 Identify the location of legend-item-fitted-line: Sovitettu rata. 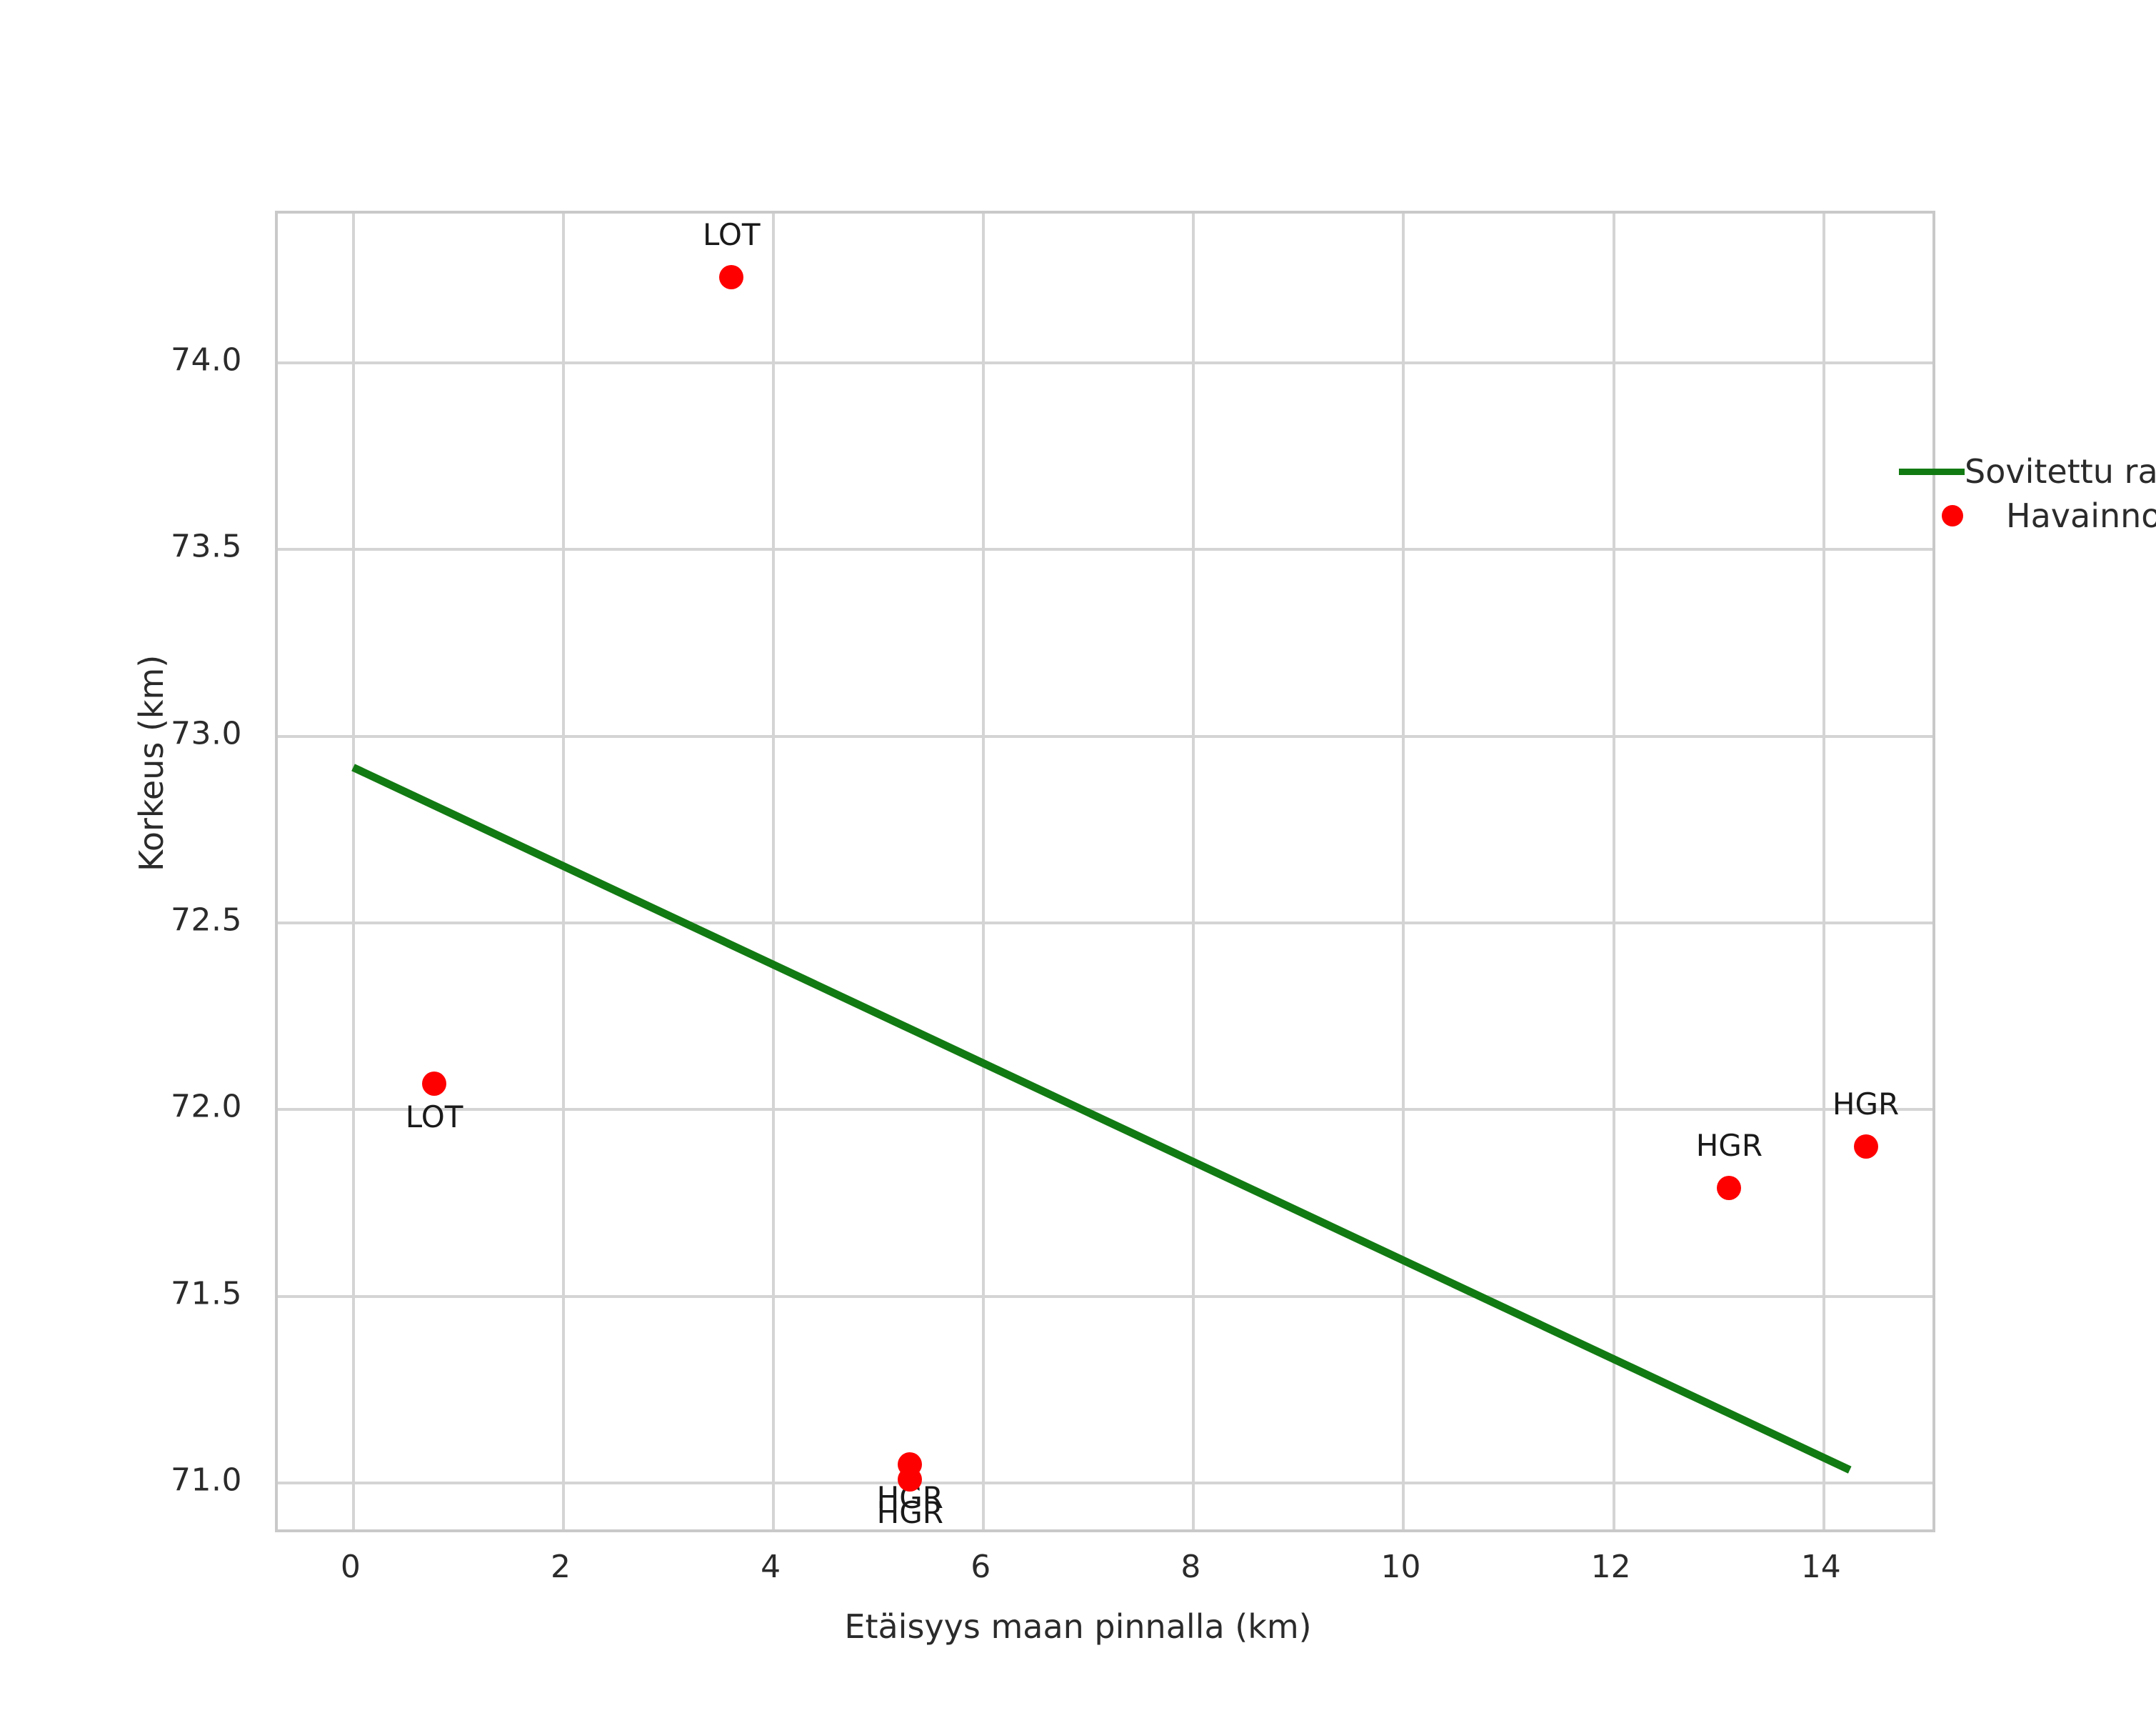
(2028, 471).